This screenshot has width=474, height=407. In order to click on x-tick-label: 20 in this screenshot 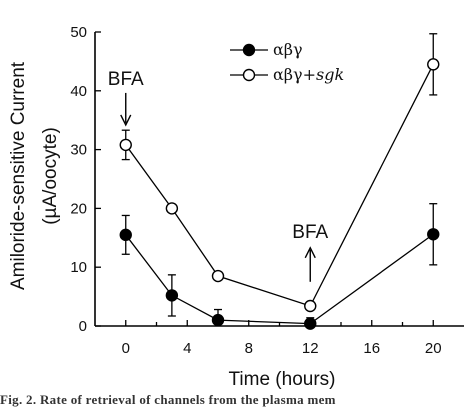, I will do `click(433, 348)`.